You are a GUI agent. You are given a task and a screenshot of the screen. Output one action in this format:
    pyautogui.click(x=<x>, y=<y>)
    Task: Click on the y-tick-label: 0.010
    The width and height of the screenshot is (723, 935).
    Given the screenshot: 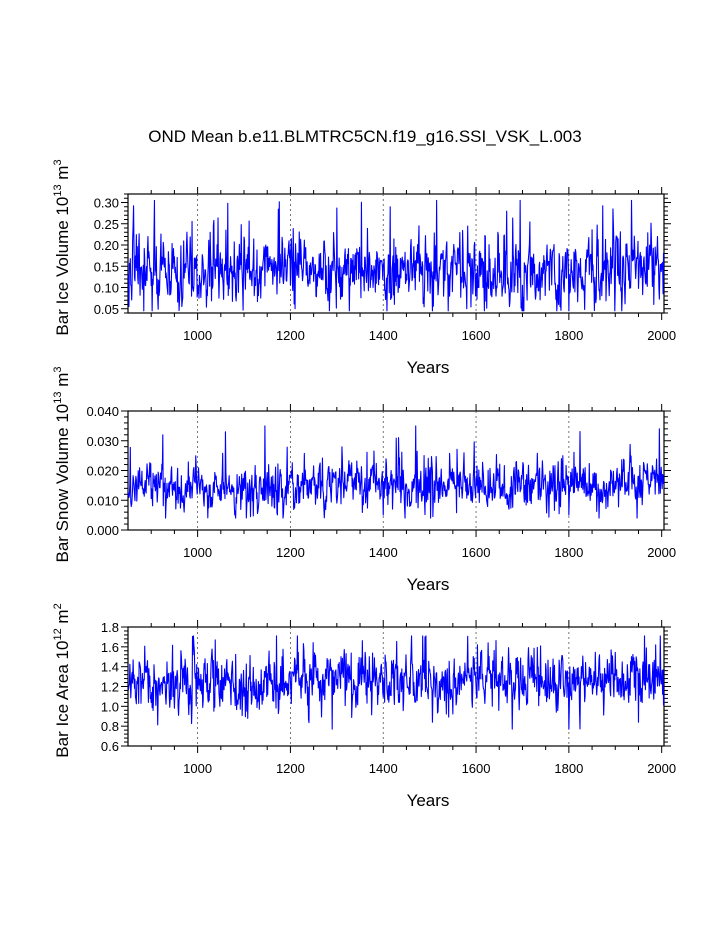 What is the action you would take?
    pyautogui.click(x=102, y=500)
    